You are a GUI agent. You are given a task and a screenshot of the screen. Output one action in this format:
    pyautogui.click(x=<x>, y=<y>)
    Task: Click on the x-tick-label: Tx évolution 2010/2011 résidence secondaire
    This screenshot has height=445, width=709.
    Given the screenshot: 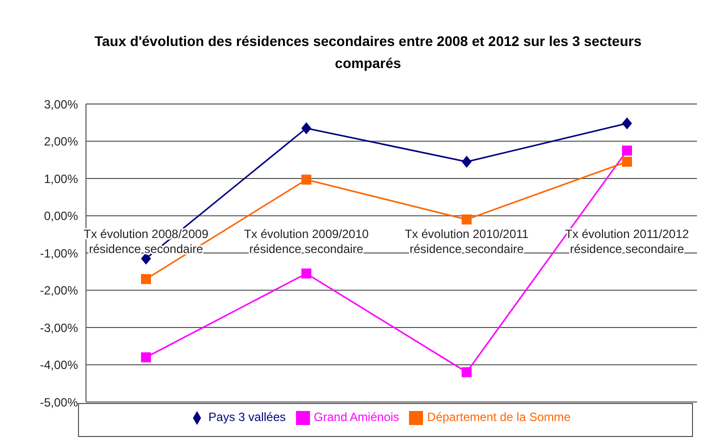 What is the action you would take?
    pyautogui.click(x=466, y=241)
    